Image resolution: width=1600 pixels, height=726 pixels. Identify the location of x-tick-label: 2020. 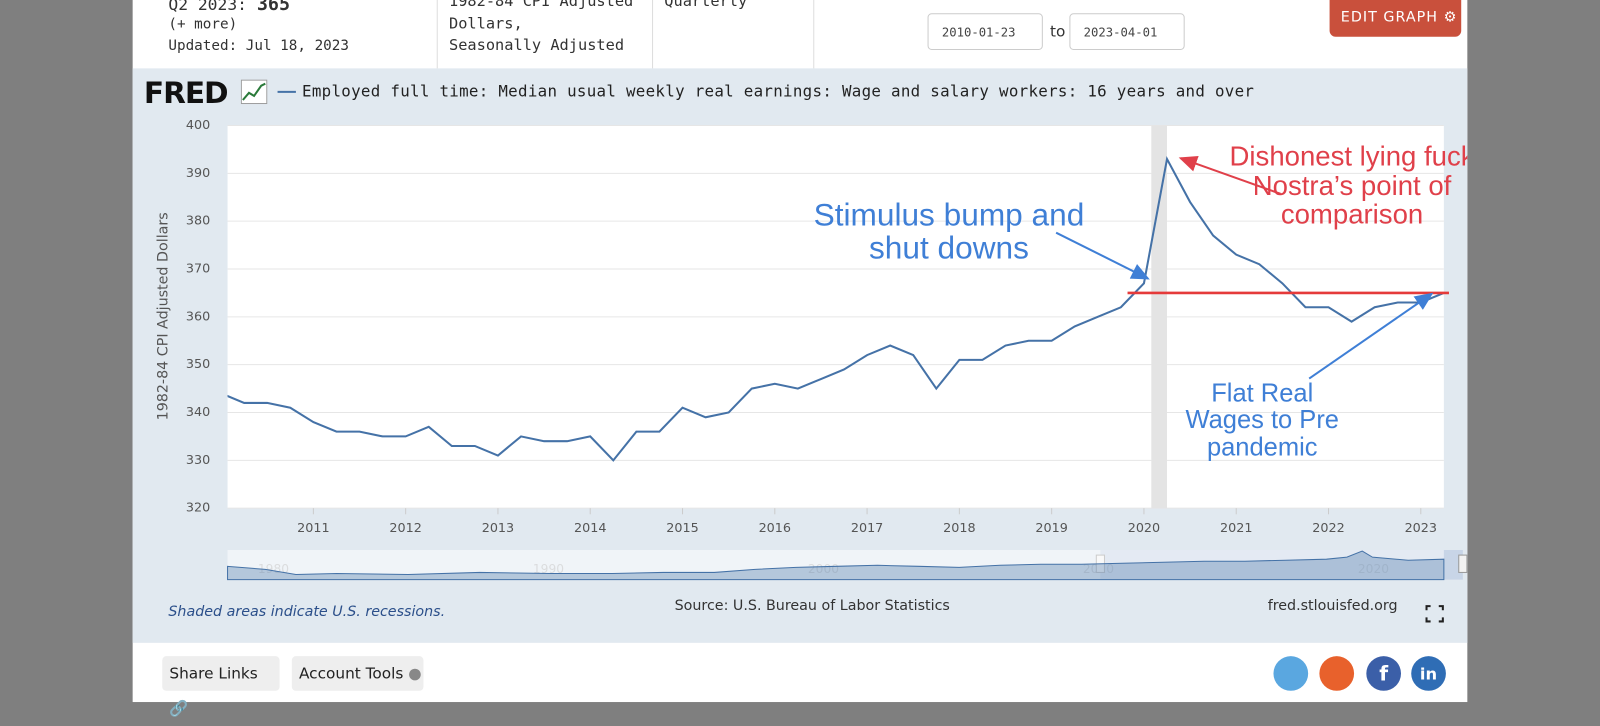
(1144, 528).